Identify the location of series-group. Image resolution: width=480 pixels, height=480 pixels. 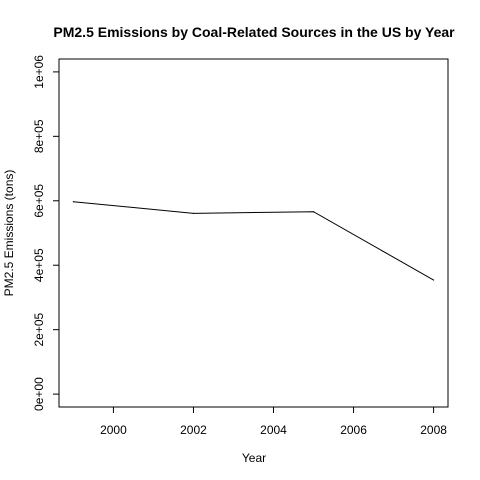
(253, 241).